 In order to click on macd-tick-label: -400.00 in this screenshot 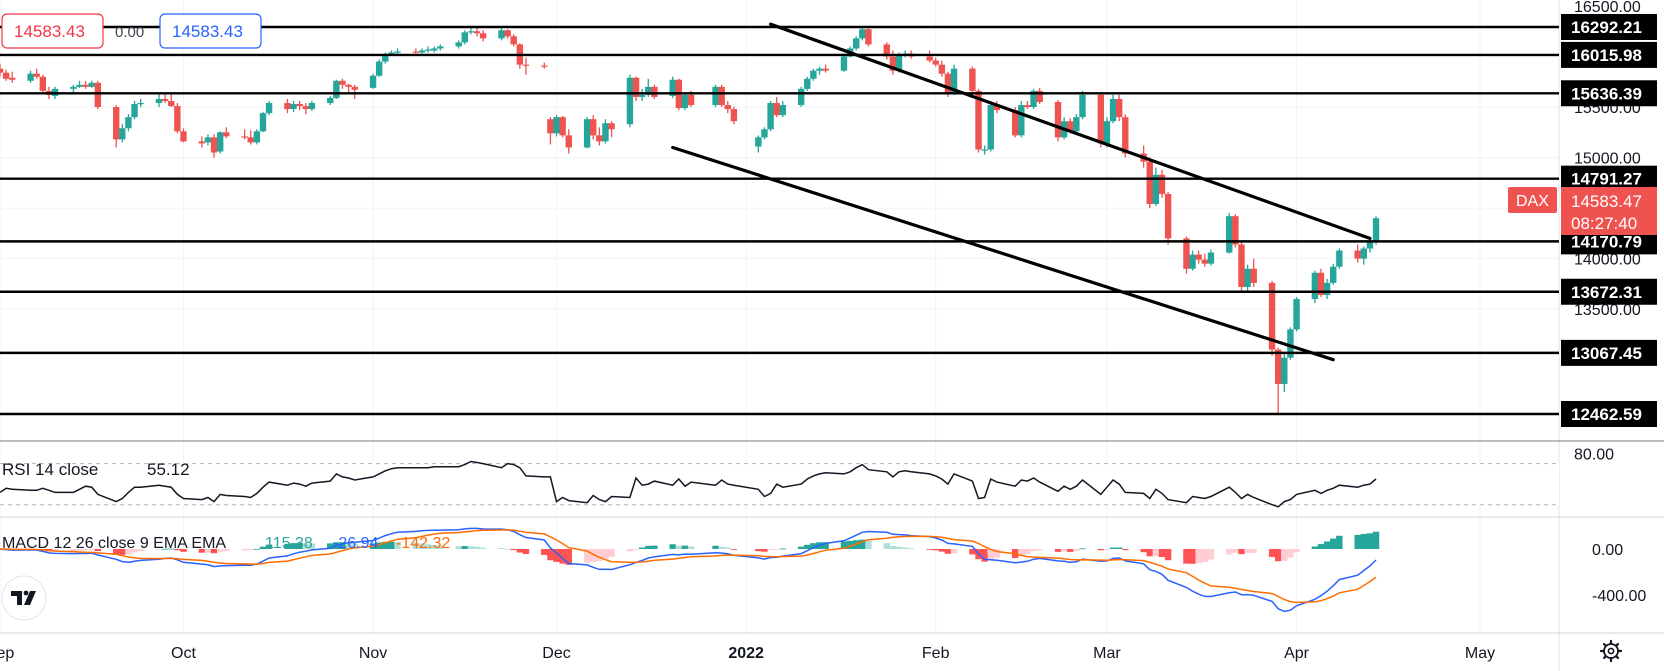, I will do `click(1619, 596)`.